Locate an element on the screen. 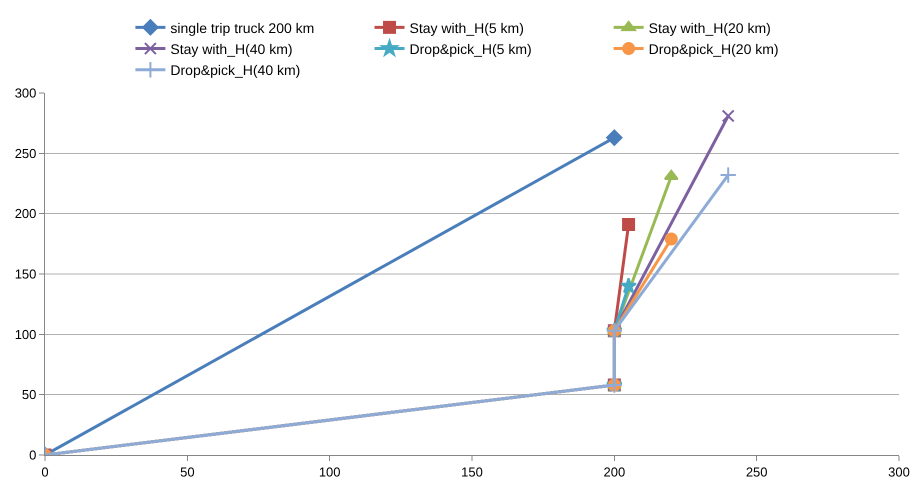  x-tick-label: 250 is located at coordinates (757, 472).